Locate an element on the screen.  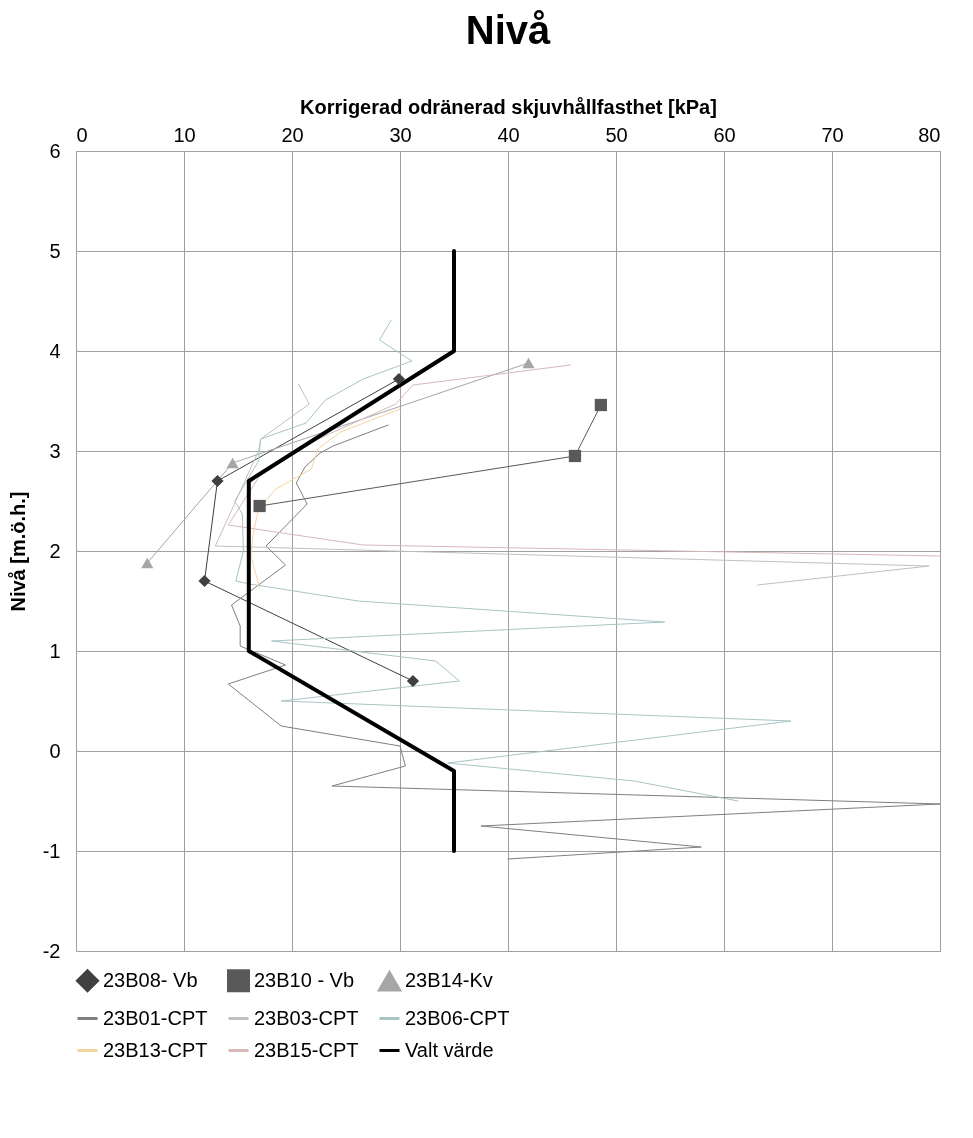
y-tick-label: 1 is located at coordinates (55, 650).